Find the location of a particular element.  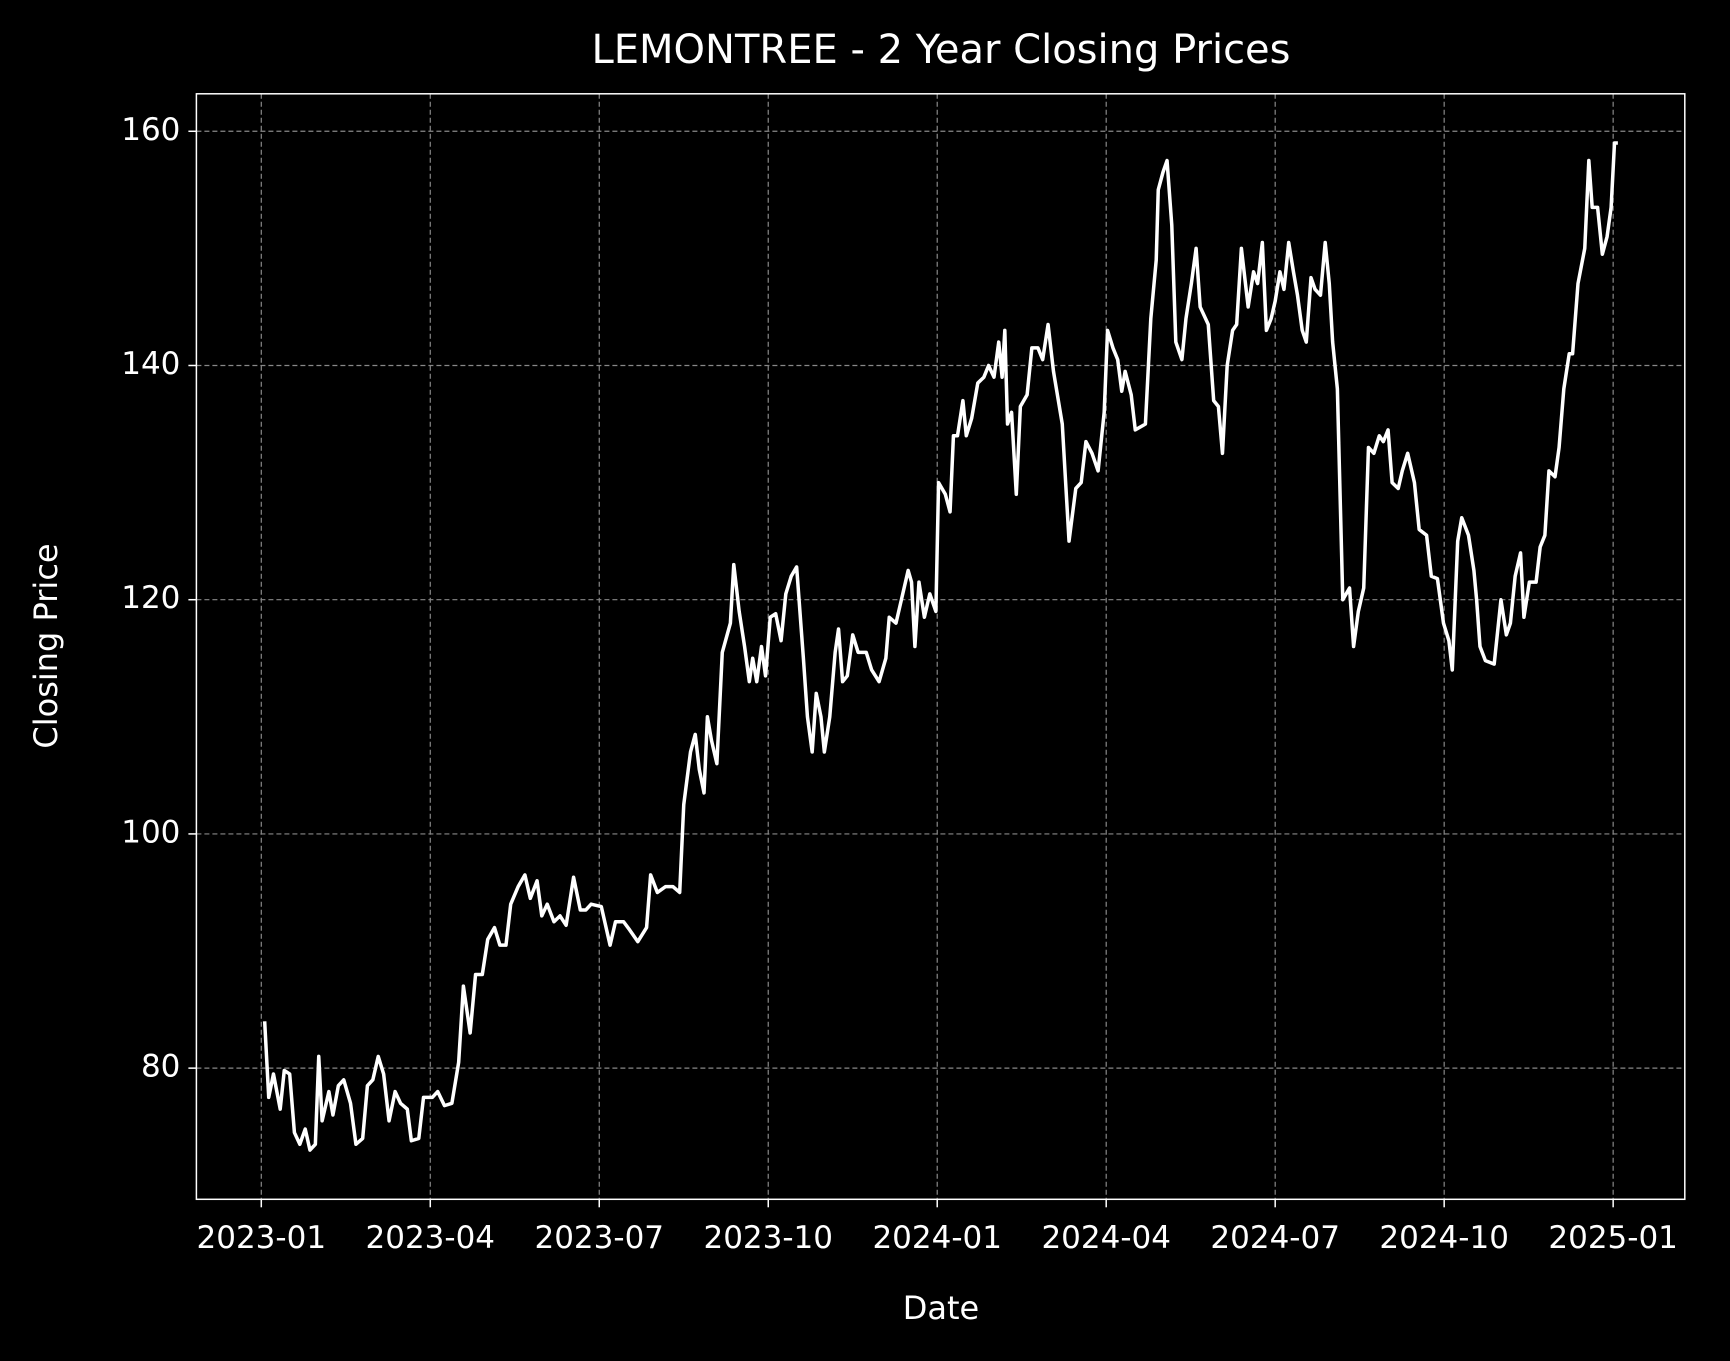

x-tick-label: 2024-07 is located at coordinates (1275, 1238).